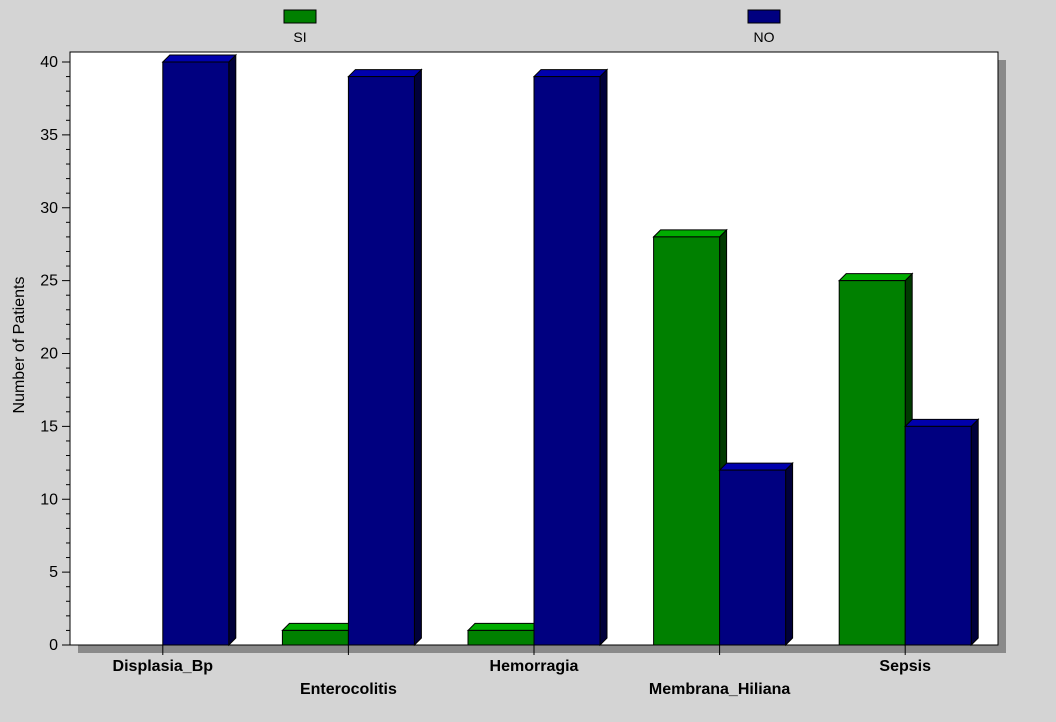 Image resolution: width=1056 pixels, height=722 pixels. Describe the element at coordinates (49, 426) in the screenshot. I see `y-tick-label: 15` at that location.